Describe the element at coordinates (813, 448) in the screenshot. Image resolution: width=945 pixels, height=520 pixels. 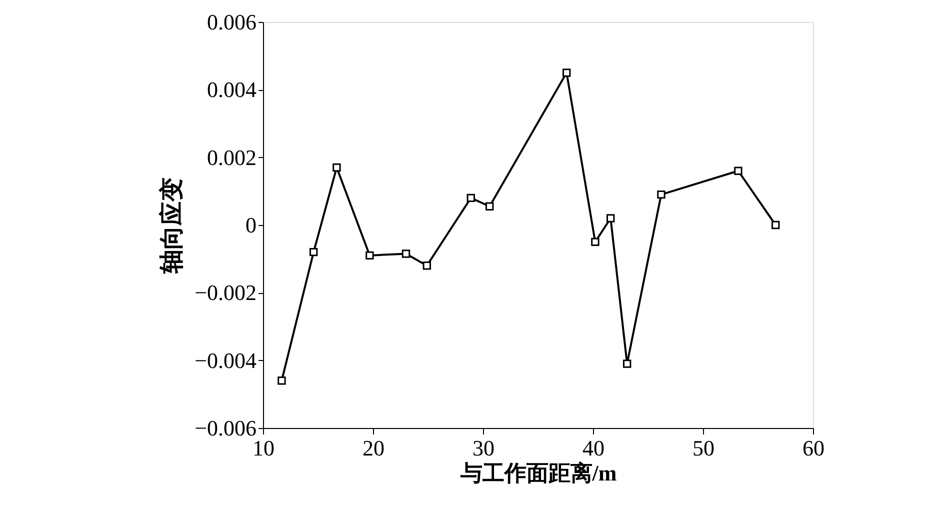
I see `x-tick-label: 60` at that location.